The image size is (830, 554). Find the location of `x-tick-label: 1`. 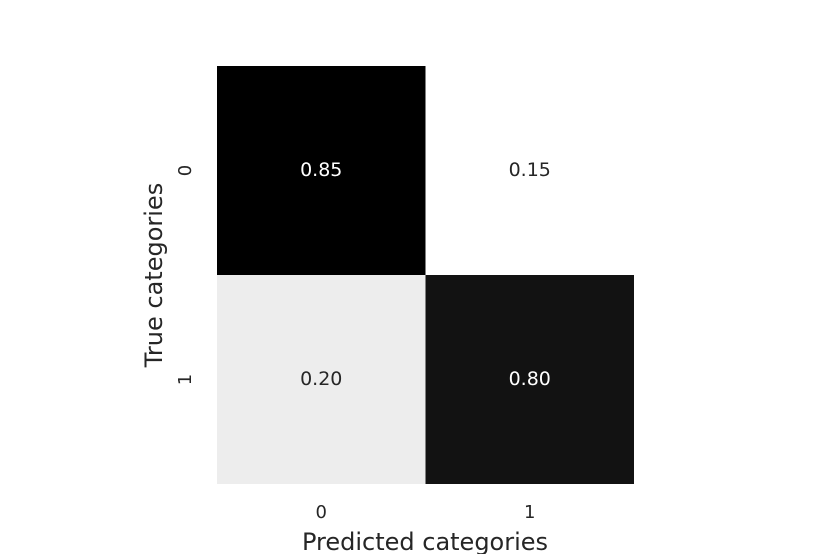

x-tick-label: 1 is located at coordinates (529, 512).